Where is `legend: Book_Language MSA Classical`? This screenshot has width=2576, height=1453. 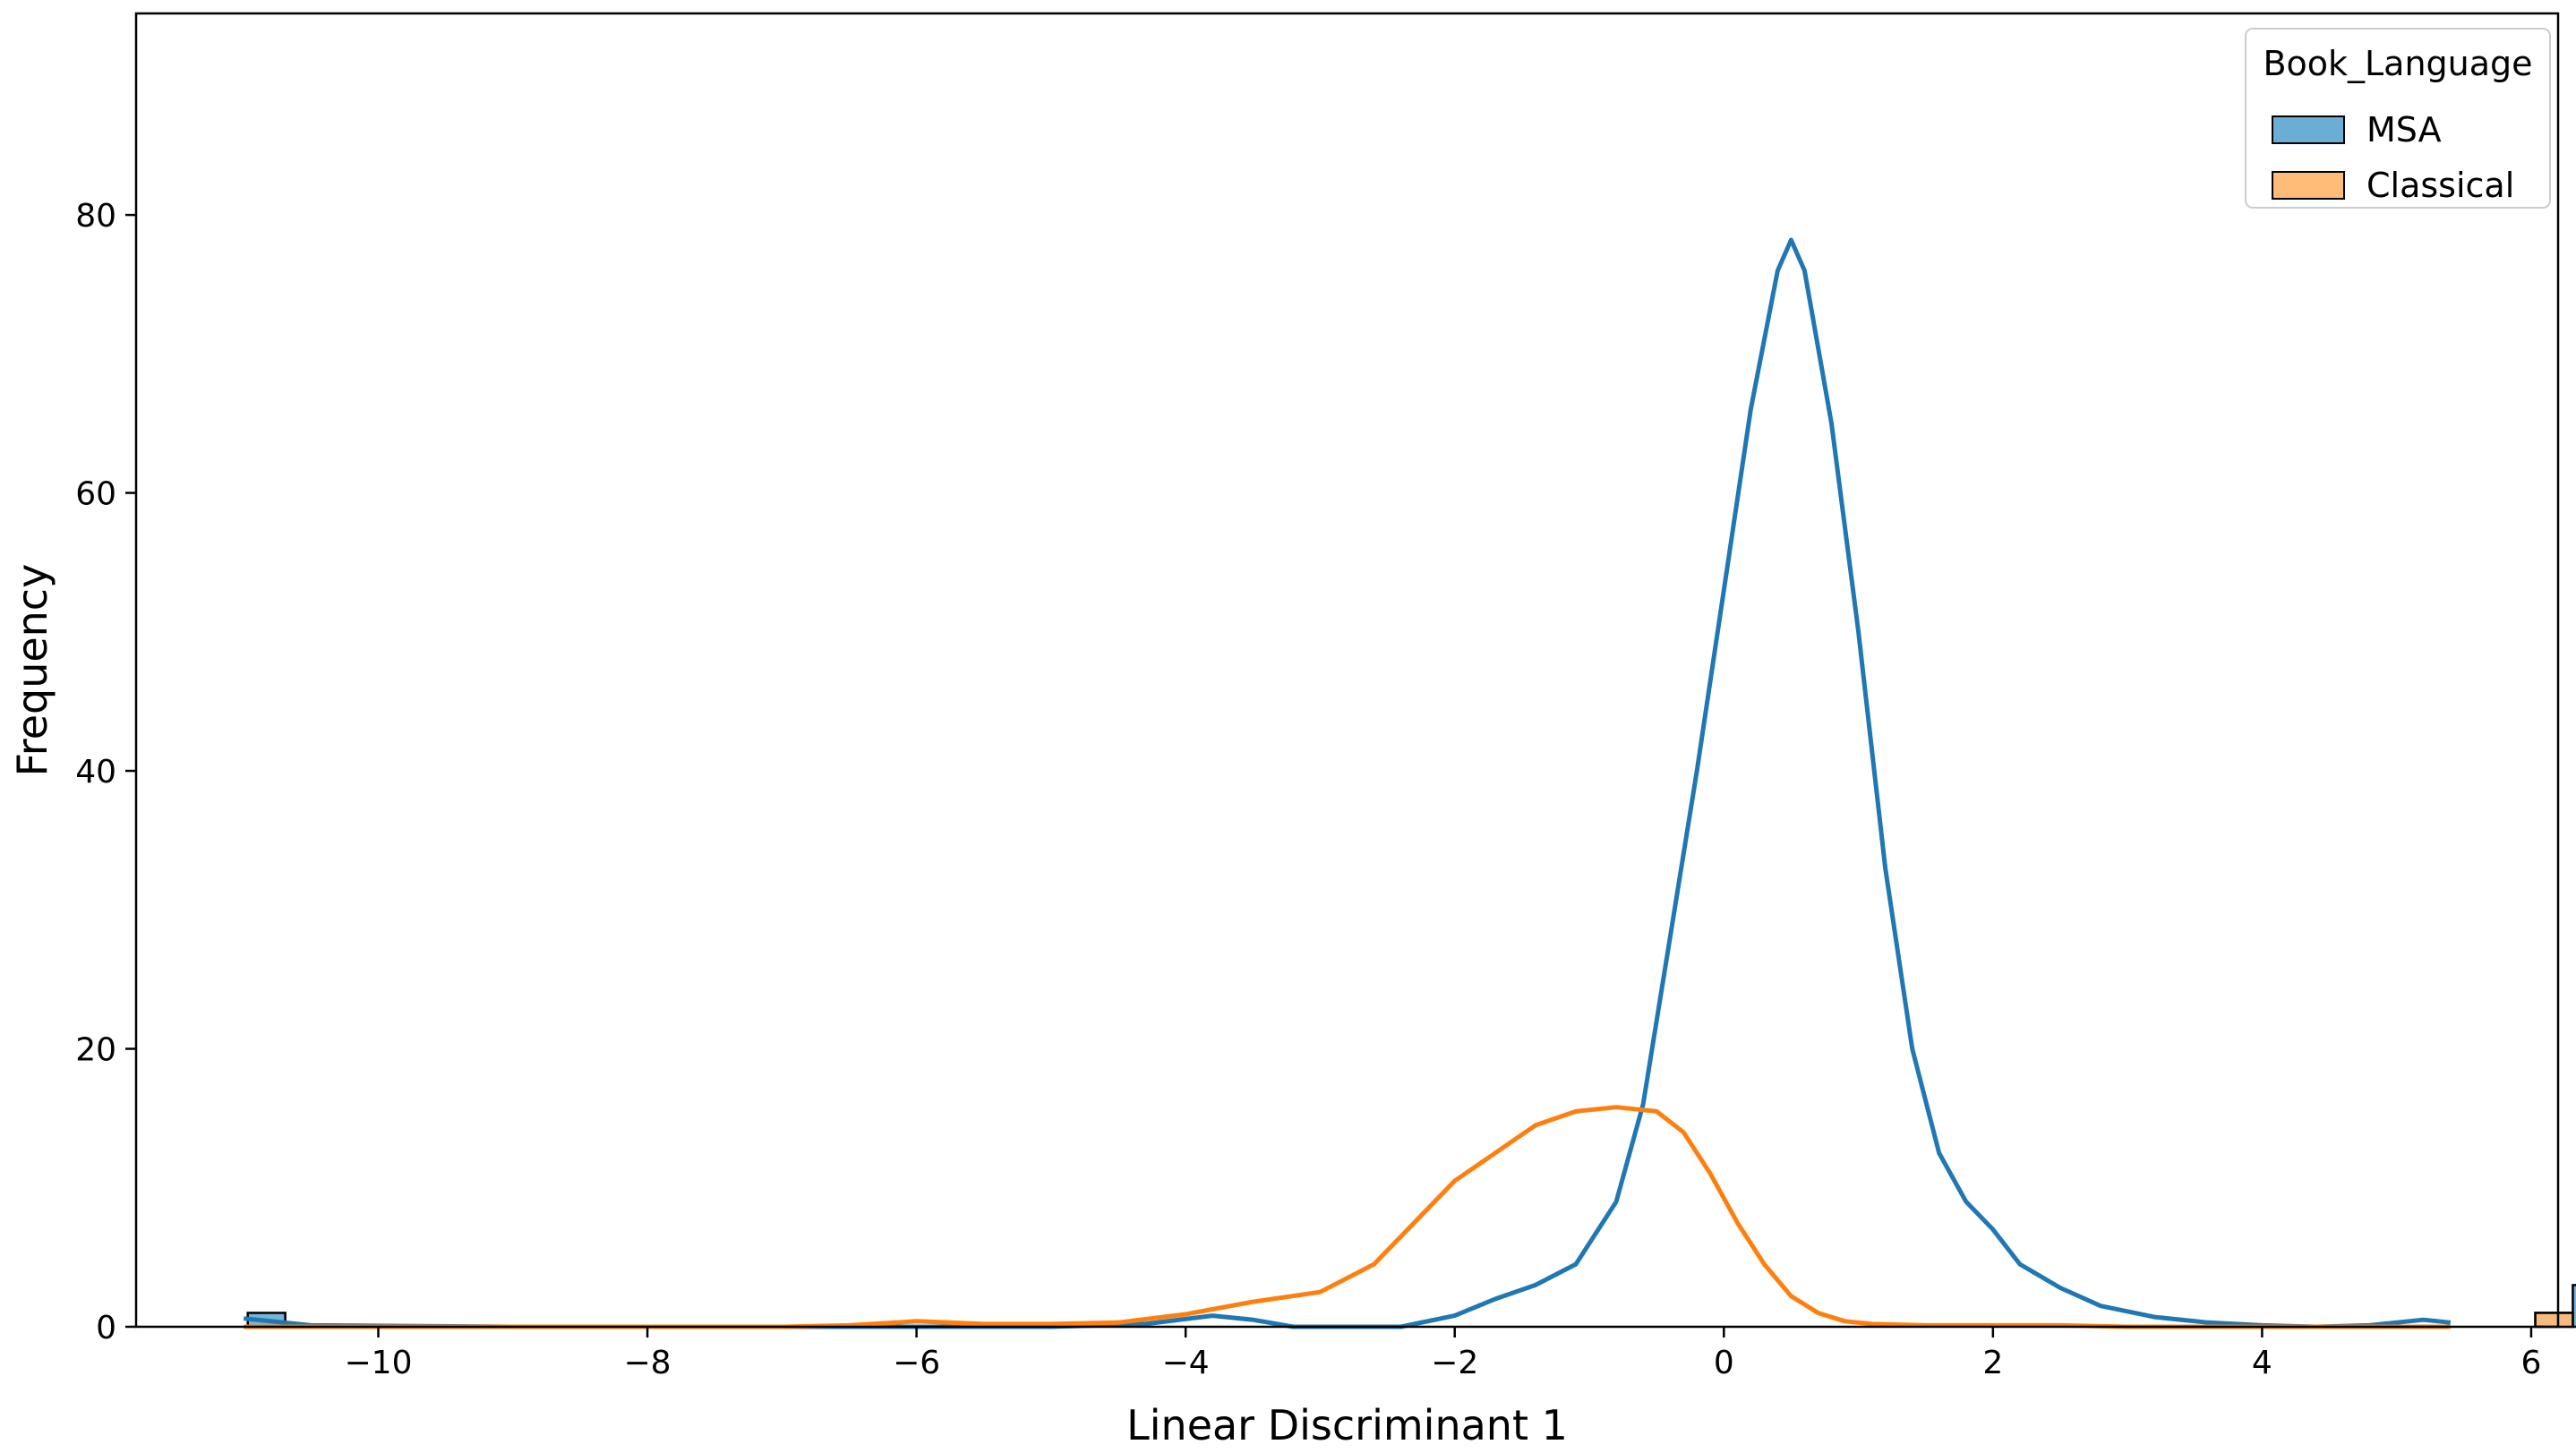 legend: Book_Language MSA Classical is located at coordinates (2398, 118).